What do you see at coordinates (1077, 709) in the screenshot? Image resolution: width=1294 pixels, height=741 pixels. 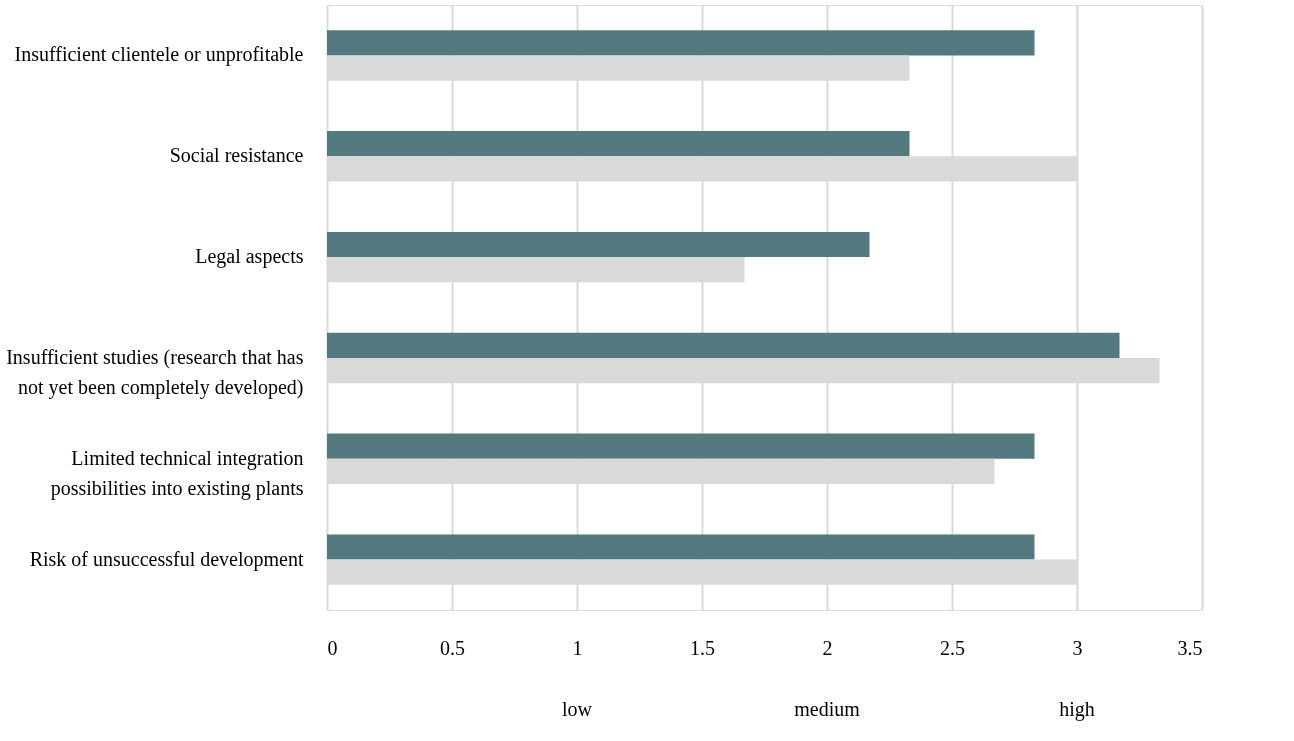 I see `text: high` at bounding box center [1077, 709].